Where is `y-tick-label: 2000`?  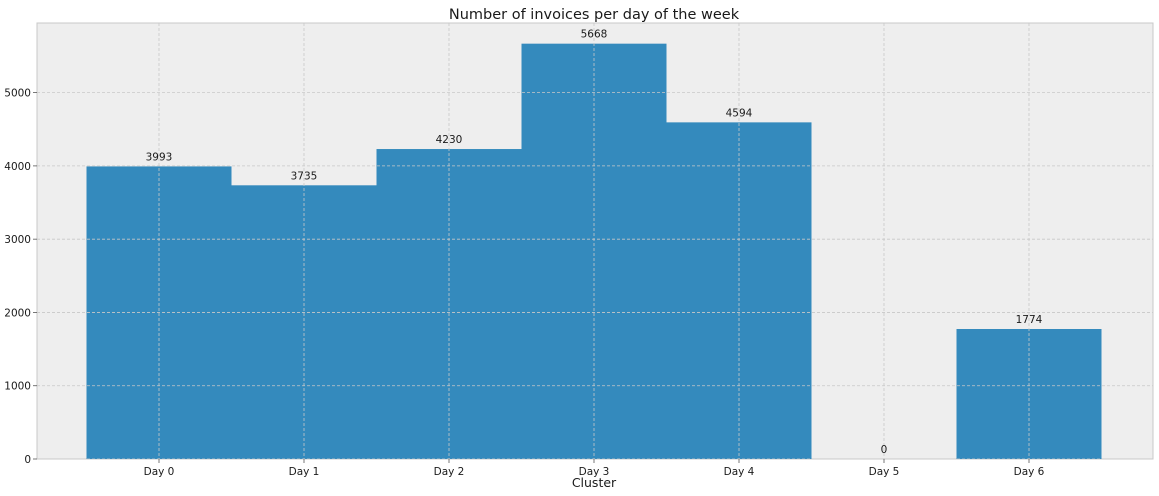 y-tick-label: 2000 is located at coordinates (17, 313).